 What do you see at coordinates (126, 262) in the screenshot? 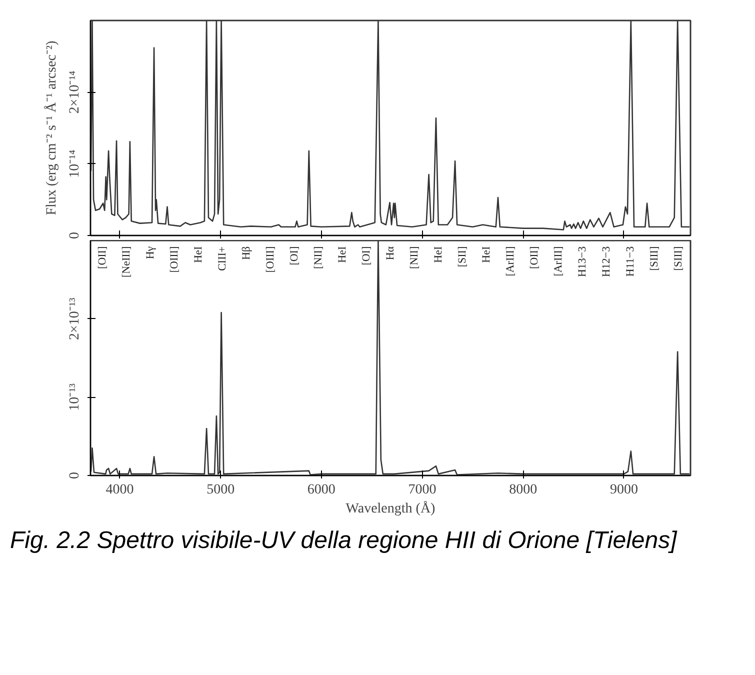
I see `annotation: [NeIII]` at bounding box center [126, 262].